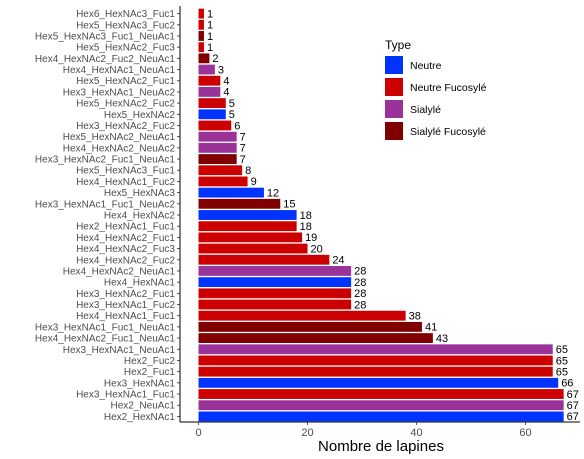 Image resolution: width=584 pixels, height=459 pixels. What do you see at coordinates (248, 171) in the screenshot?
I see `value-label: 8` at bounding box center [248, 171].